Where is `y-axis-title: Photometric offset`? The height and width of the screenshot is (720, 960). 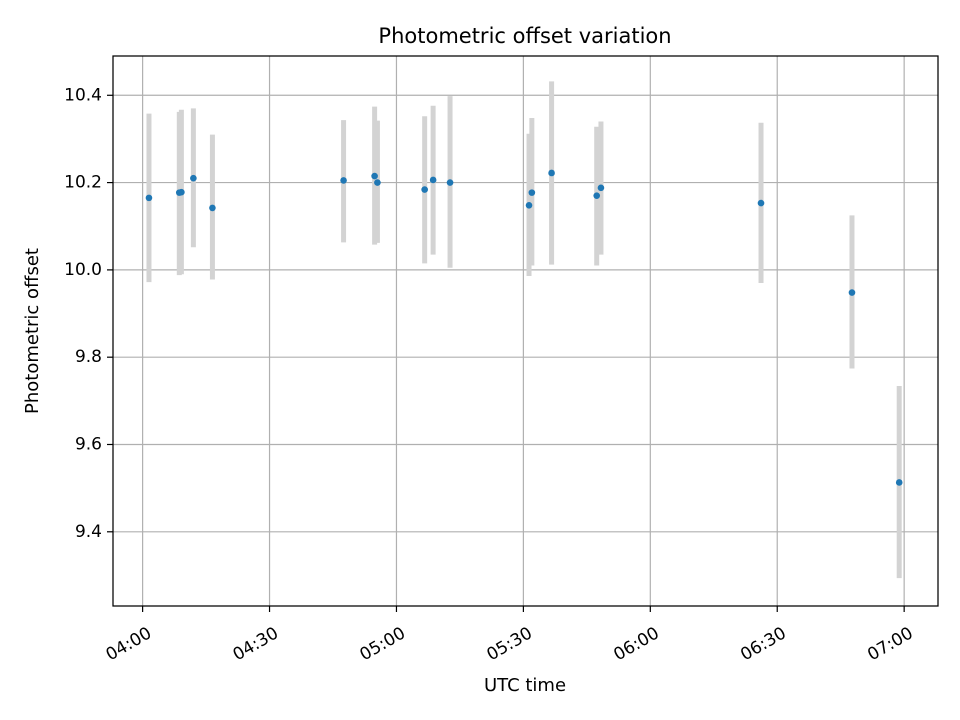 y-axis-title: Photometric offset is located at coordinates (32, 331).